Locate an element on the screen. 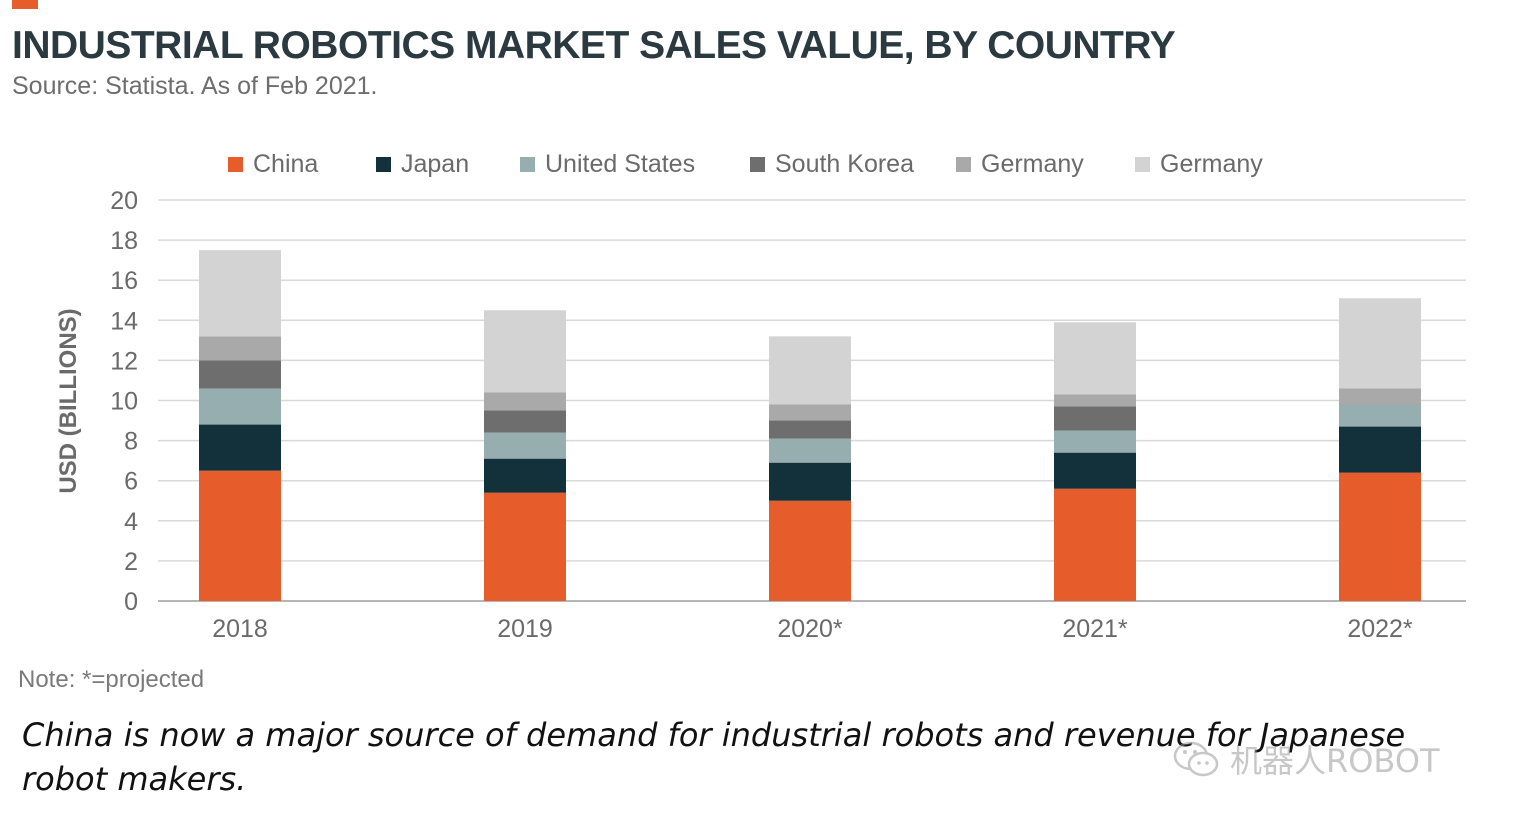  bar-segment-3-2022 is located at coordinates (1380, 415).